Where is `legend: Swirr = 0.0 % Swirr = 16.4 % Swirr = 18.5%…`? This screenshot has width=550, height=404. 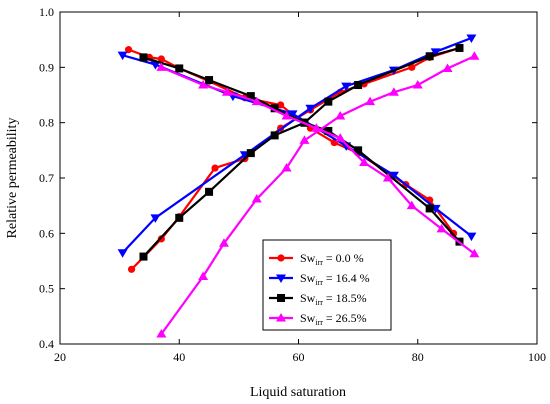
legend: Swirr = 0.0 % Swirr = 16.4 % Swirr = 18.5%… is located at coordinates (327, 285).